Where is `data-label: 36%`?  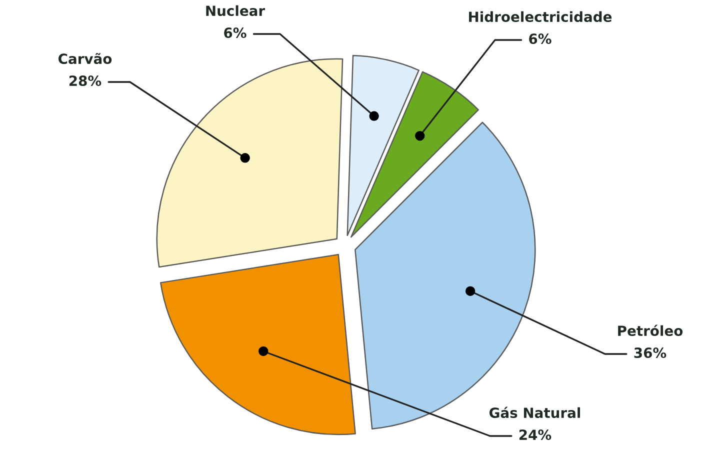
data-label: 36% is located at coordinates (650, 353).